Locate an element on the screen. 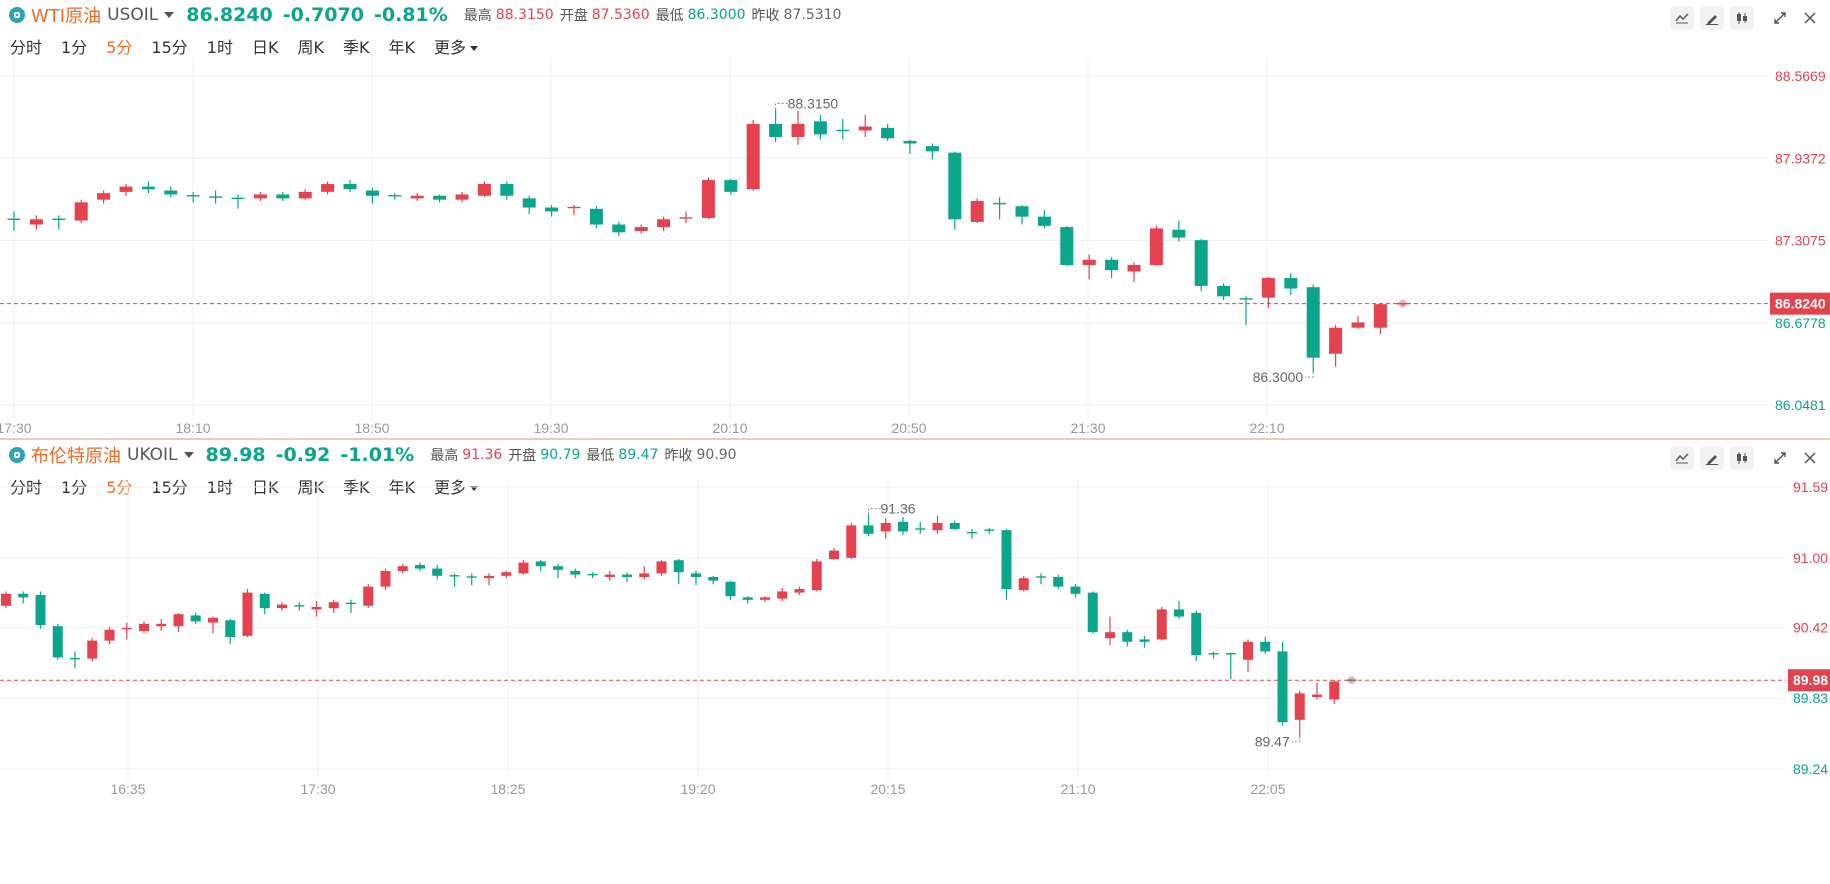 The width and height of the screenshot is (1830, 884). high-label: 最高 is located at coordinates (444, 456).